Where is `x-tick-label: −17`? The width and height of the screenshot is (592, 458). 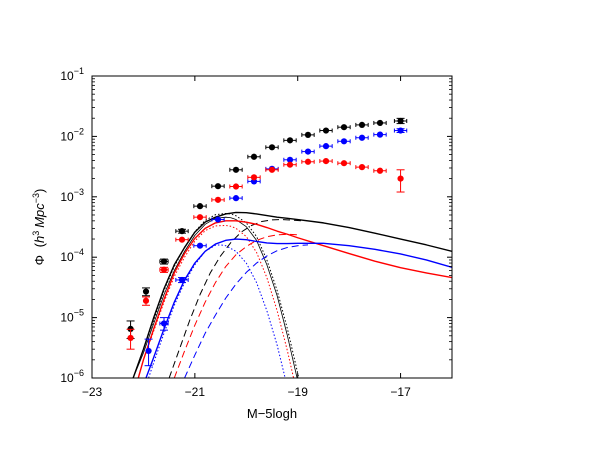 x-tick-label: −17 is located at coordinates (400, 392).